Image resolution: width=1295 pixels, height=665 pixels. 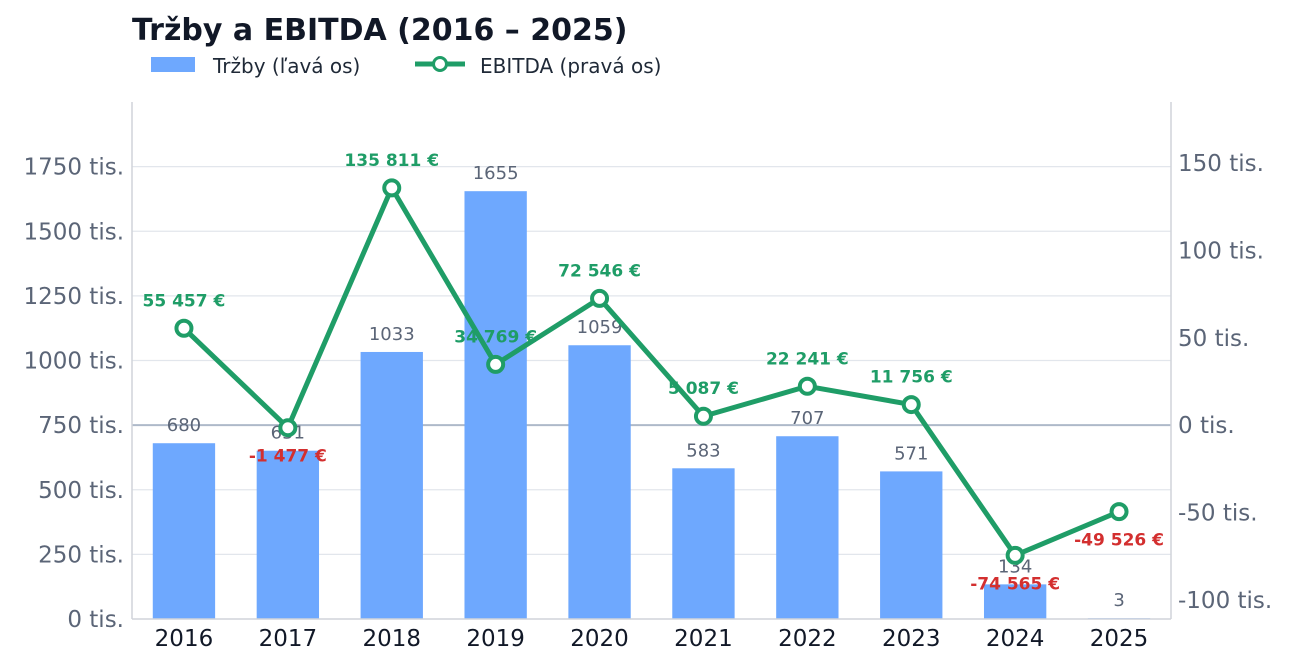 What do you see at coordinates (1213, 339) in the screenshot?
I see `y-right-tick-label: 50 tis.` at bounding box center [1213, 339].